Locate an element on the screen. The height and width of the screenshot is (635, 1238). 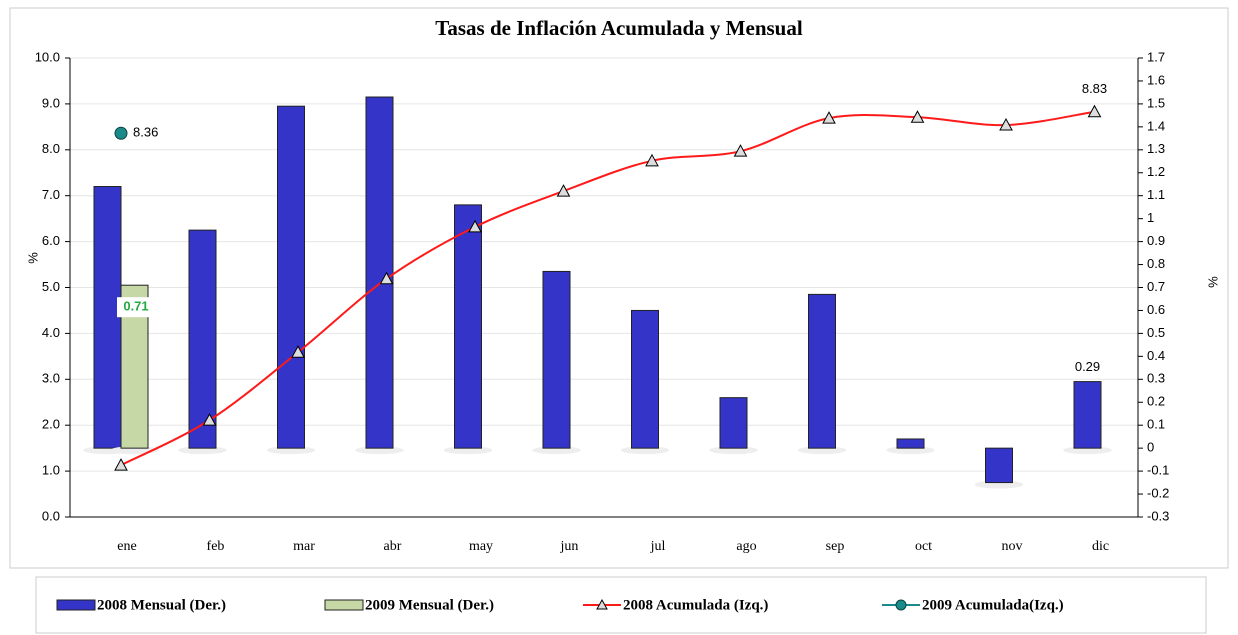
y-tick-label: 2.0 is located at coordinates (51, 424).